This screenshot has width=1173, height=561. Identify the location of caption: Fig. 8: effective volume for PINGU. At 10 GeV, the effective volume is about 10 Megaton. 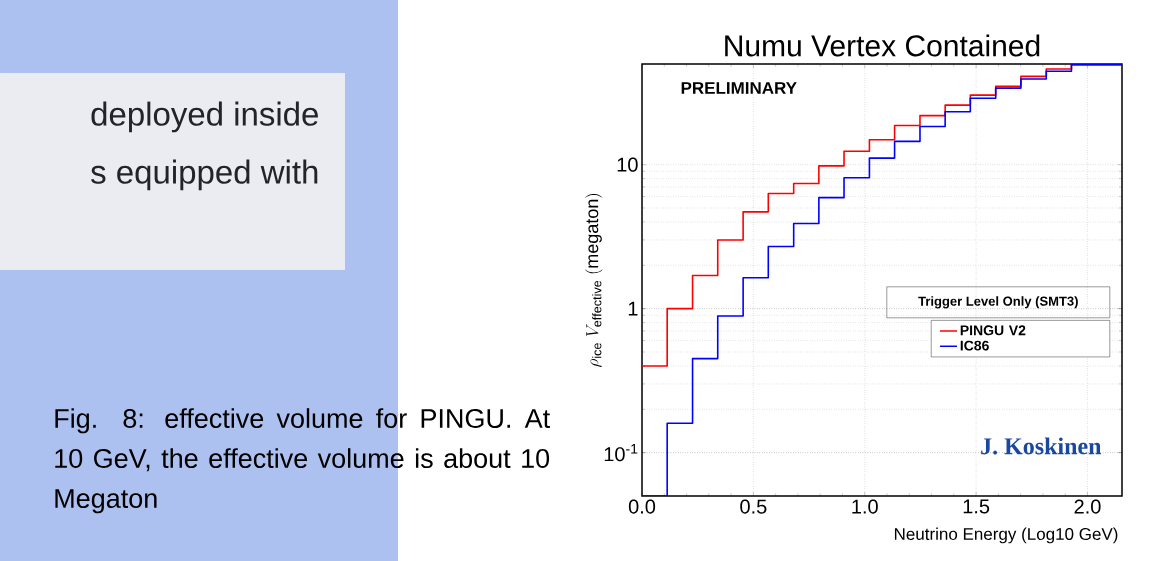
(302, 461).